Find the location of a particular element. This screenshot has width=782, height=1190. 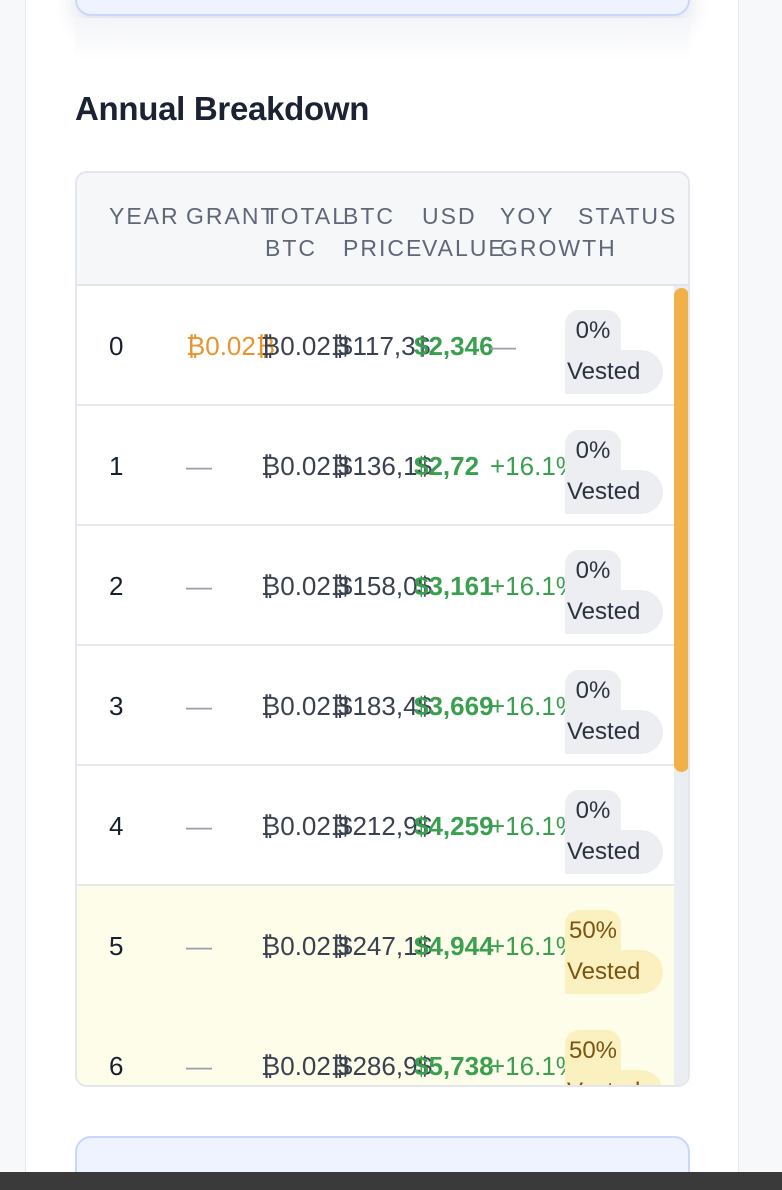

header-total-btc: TOTAL BTC is located at coordinates (306, 232).